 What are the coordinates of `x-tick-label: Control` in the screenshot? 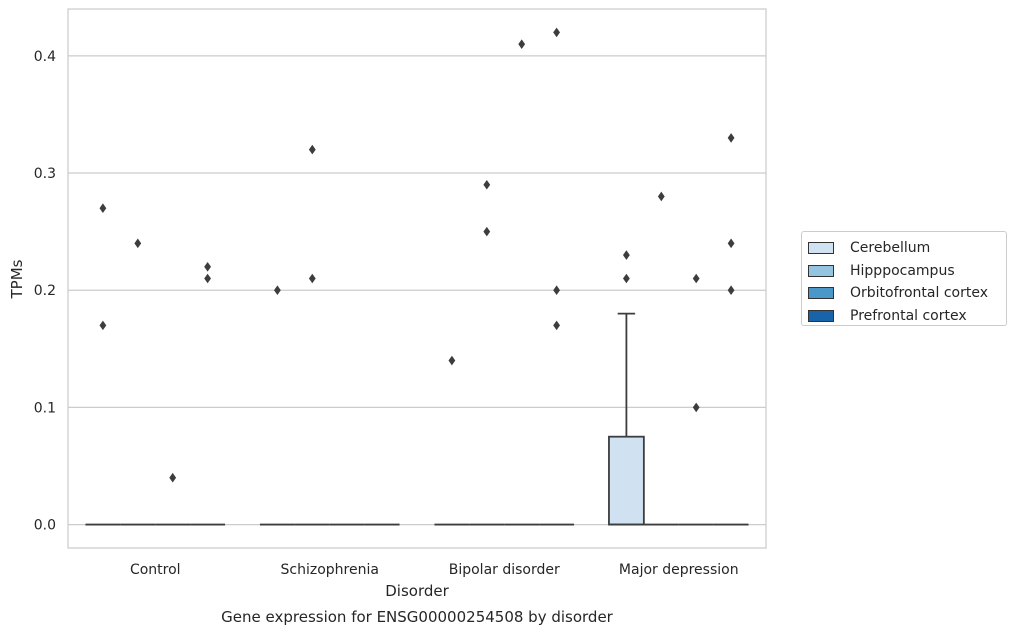 It's located at (155, 570).